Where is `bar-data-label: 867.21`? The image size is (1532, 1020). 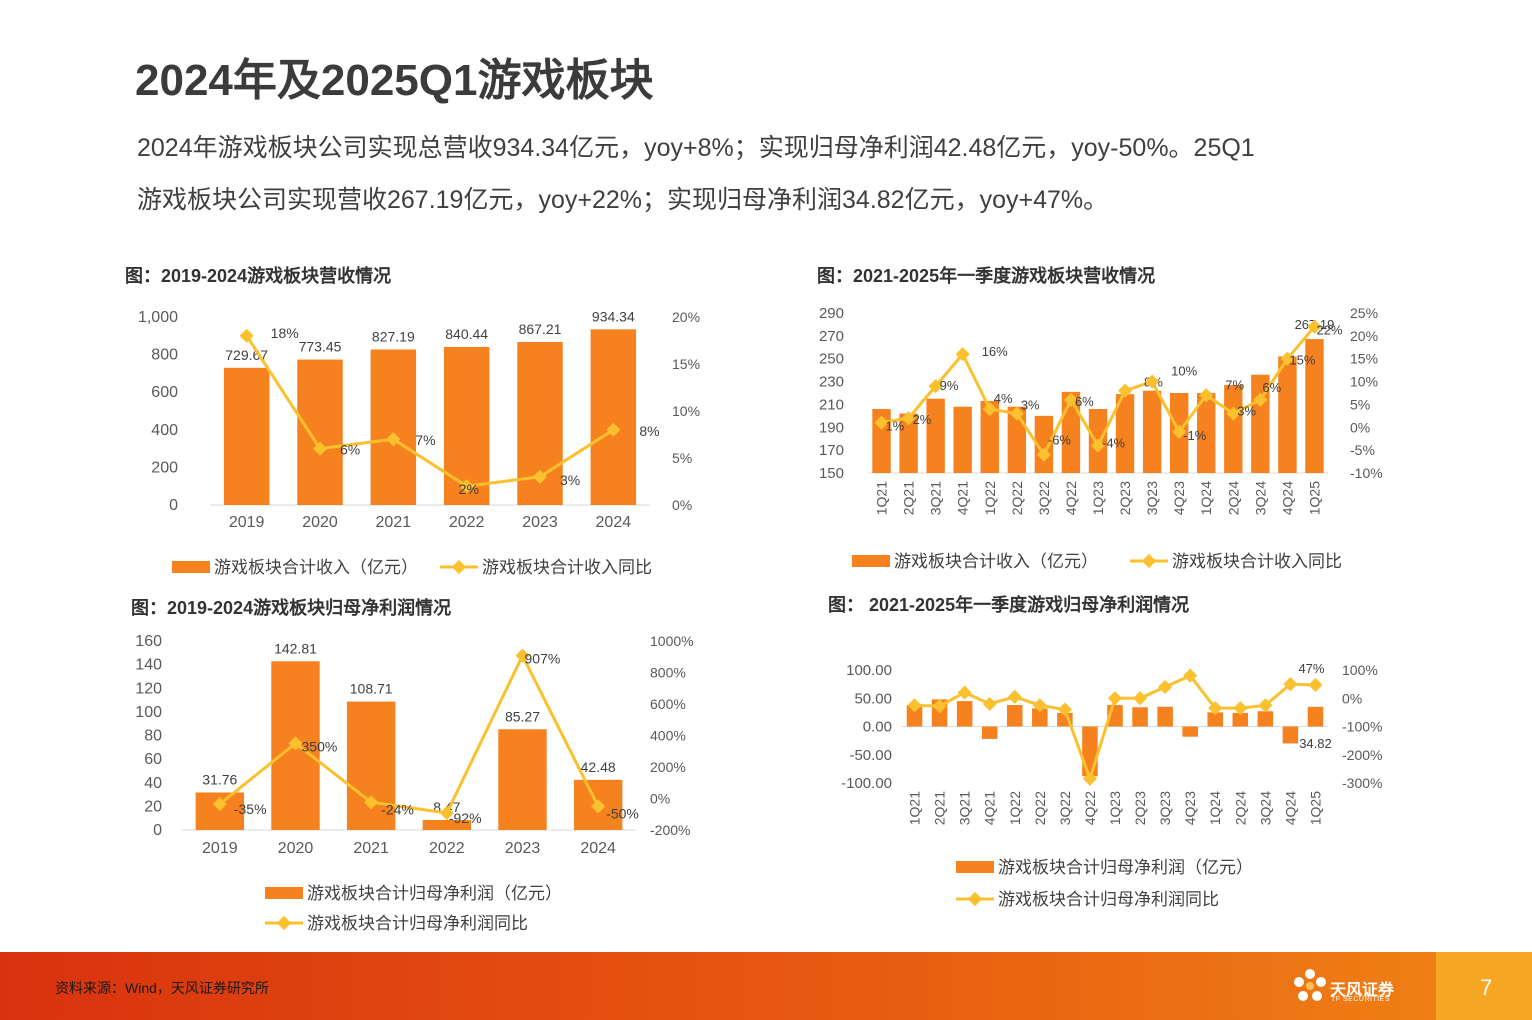
bar-data-label: 867.21 is located at coordinates (540, 329).